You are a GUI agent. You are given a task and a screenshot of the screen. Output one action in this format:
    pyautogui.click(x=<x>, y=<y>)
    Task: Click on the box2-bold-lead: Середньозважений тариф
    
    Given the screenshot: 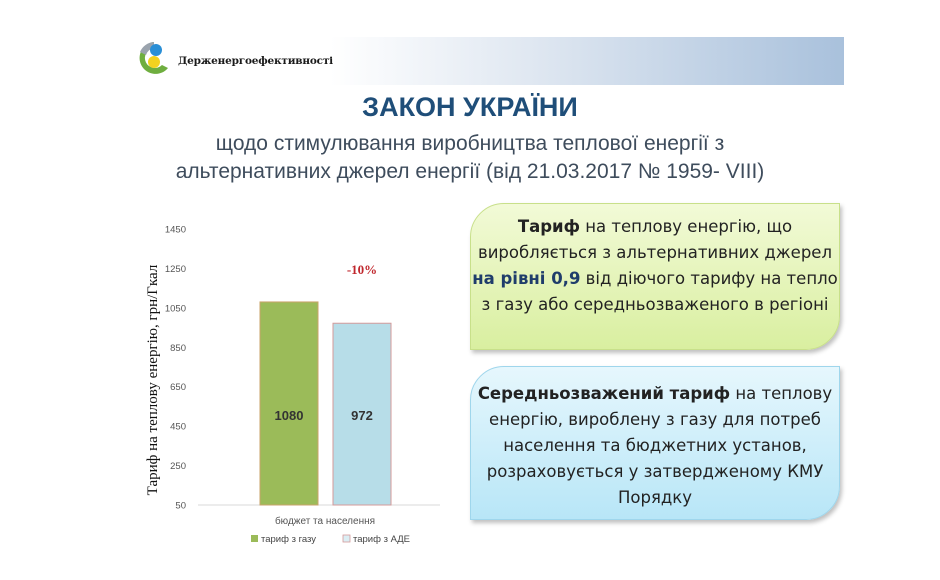 What is the action you would take?
    pyautogui.click(x=604, y=393)
    